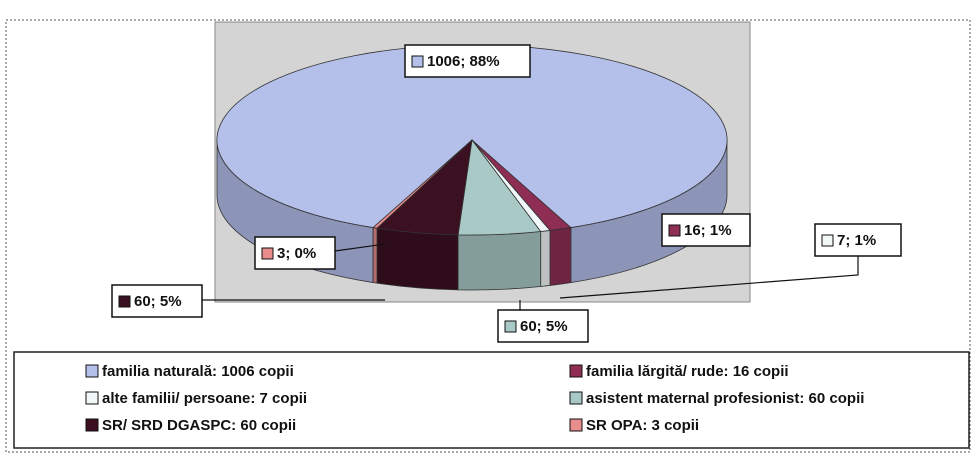  What do you see at coordinates (725, 398) in the screenshot?
I see `legend-label: asistent maternal profesionist: 60 copii` at bounding box center [725, 398].